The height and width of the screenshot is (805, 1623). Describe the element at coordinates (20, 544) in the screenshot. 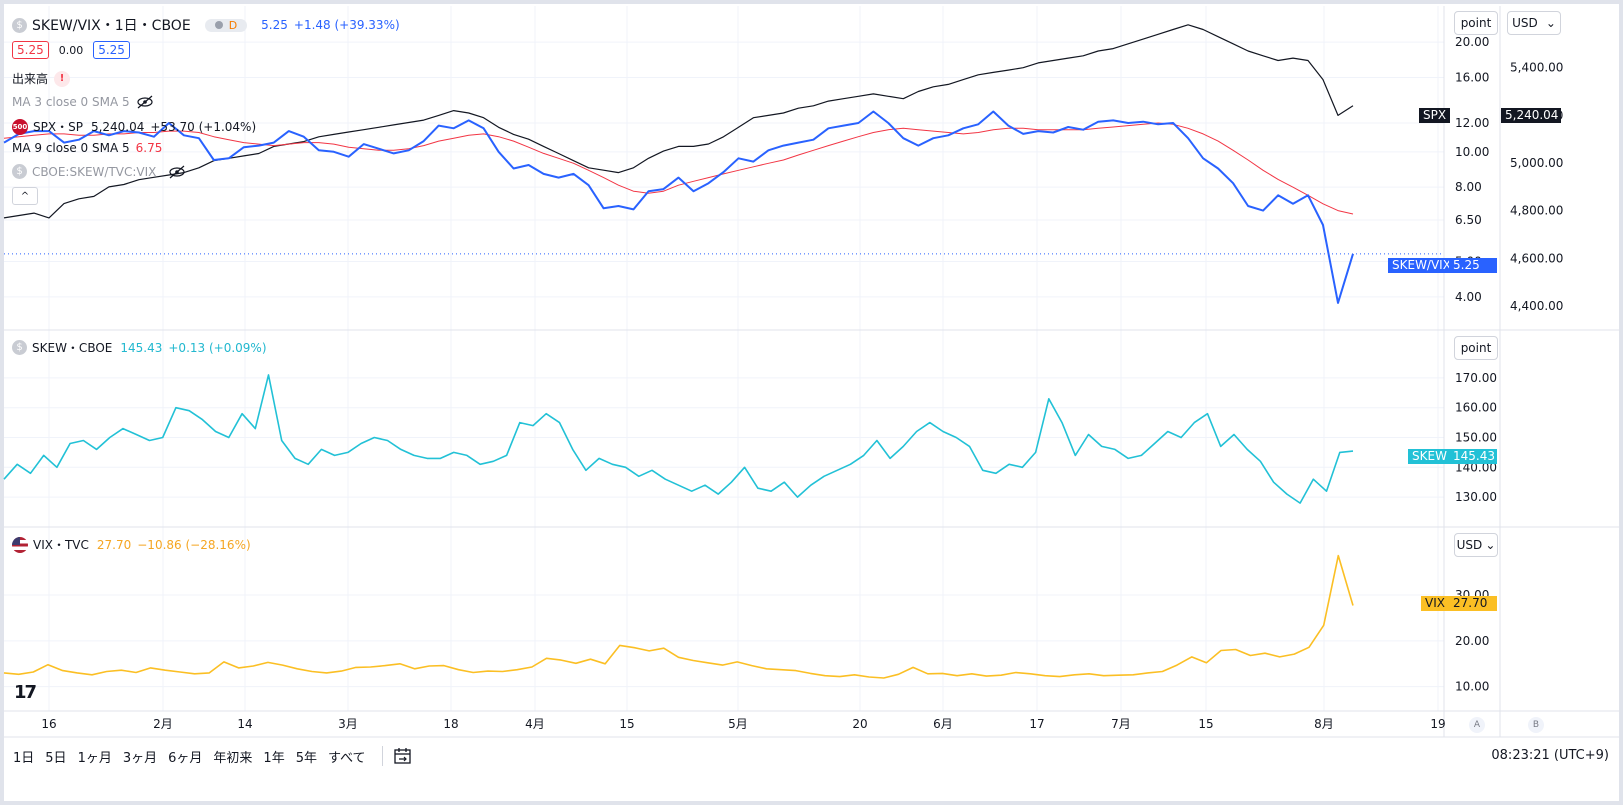

I see `us-flag-icon` at that location.